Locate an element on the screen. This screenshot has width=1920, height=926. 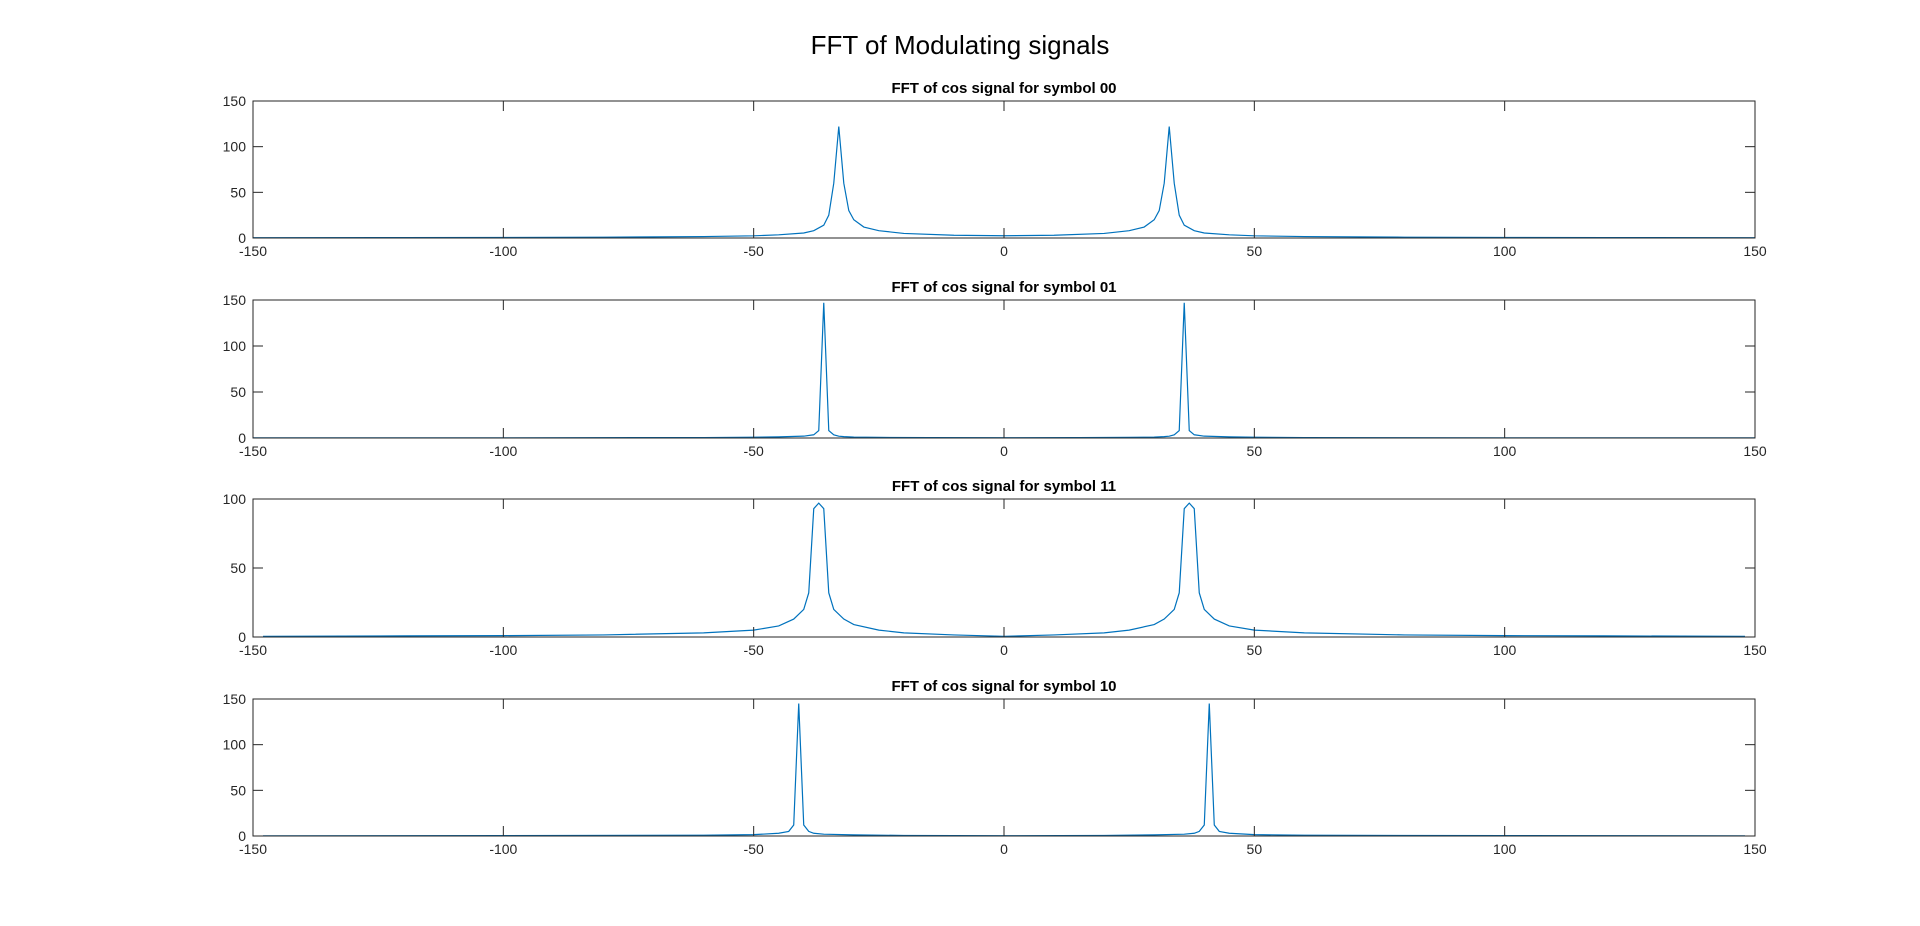
subplot-title: FFT of cos signal for symbol 00 is located at coordinates (1003, 88).